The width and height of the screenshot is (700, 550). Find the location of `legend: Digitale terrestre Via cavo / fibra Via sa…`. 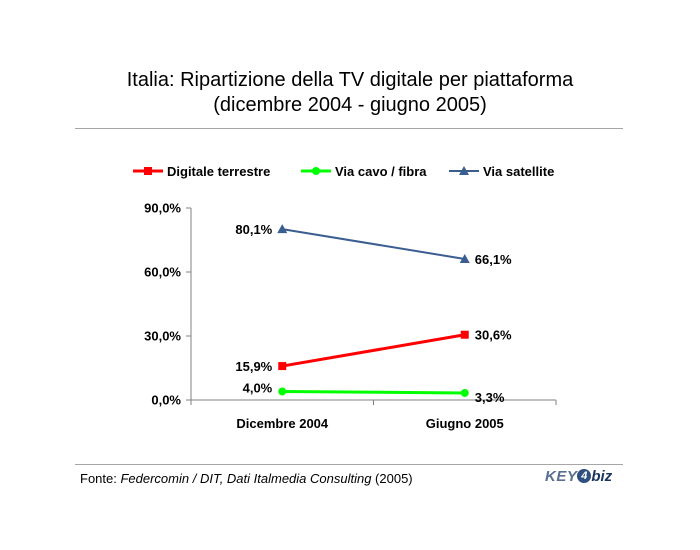

legend: Digitale terrestre Via cavo / fibra Via sa… is located at coordinates (343, 171).